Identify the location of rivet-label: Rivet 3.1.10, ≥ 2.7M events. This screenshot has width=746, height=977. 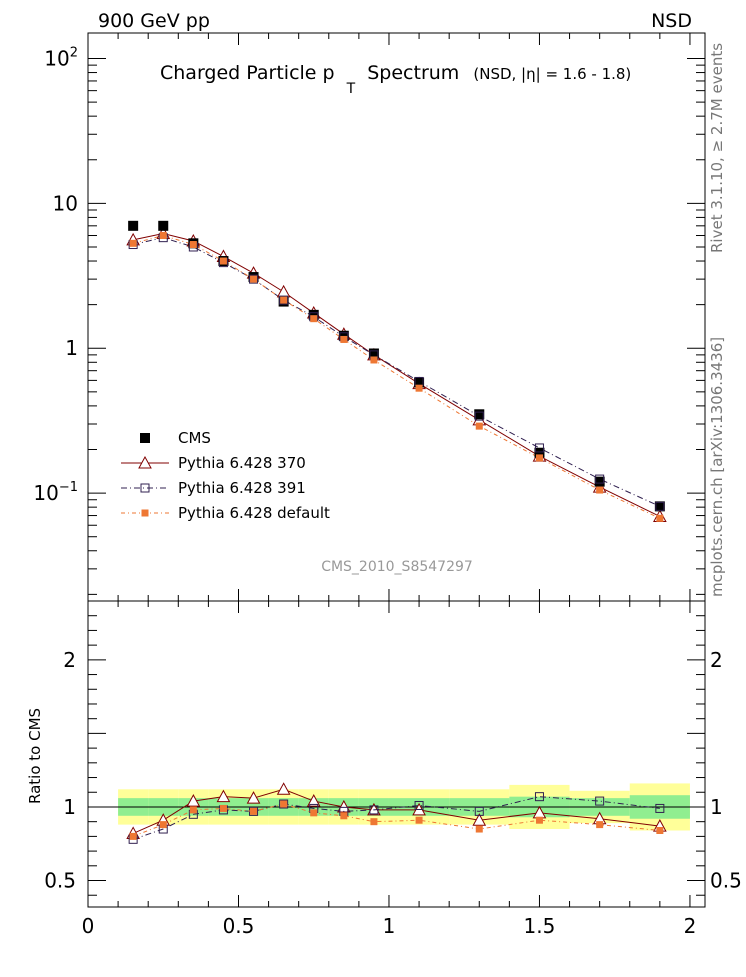
(717, 148).